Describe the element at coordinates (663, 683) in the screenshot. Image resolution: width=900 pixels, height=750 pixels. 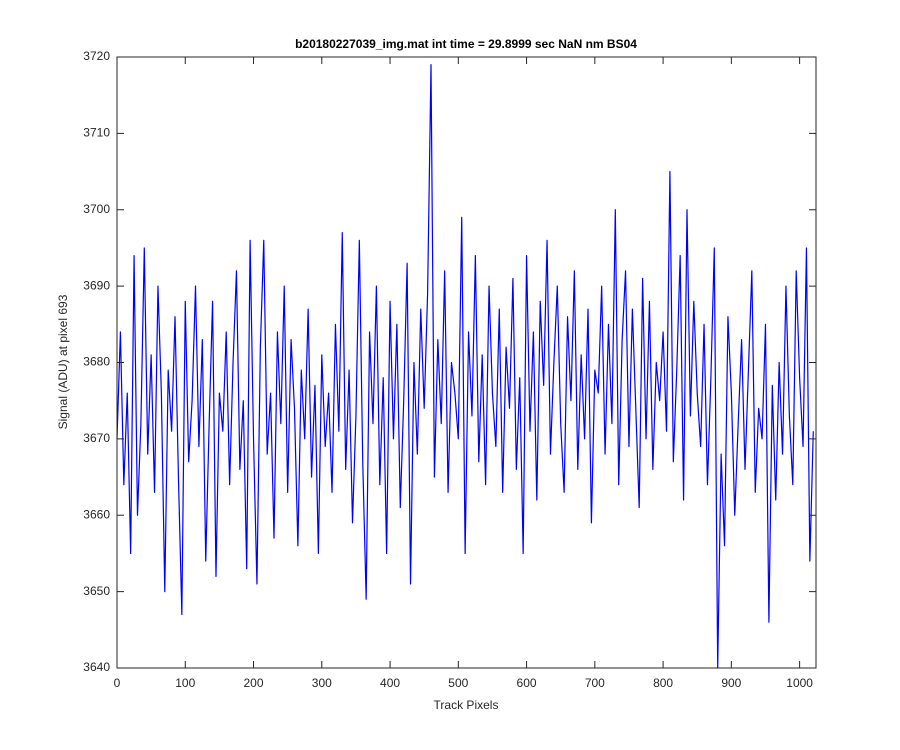
I see `x-tick-label: 800` at that location.